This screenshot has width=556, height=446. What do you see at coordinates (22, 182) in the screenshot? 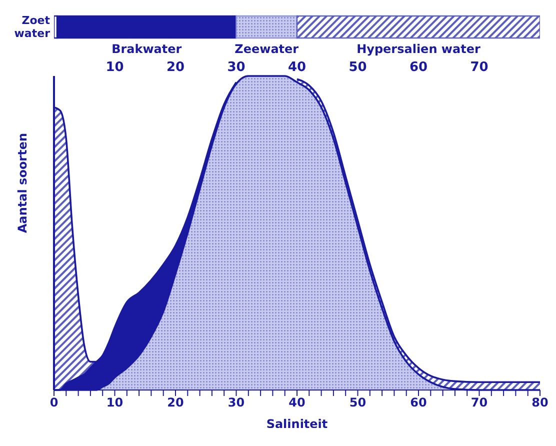
I see `y-axis-title: Aantal soorten` at bounding box center [22, 182].